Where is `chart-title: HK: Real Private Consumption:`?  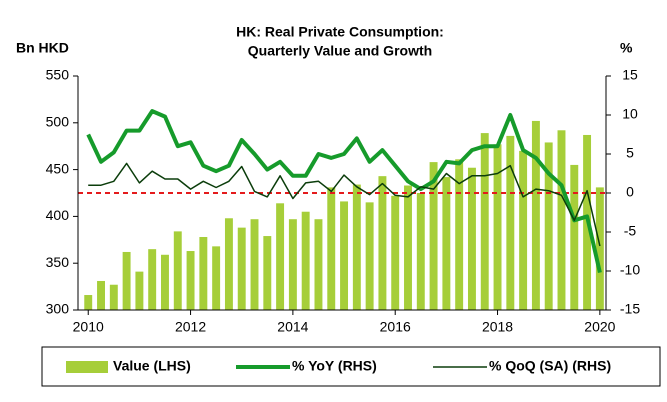
chart-title: HK: Real Private Consumption: is located at coordinates (340, 32).